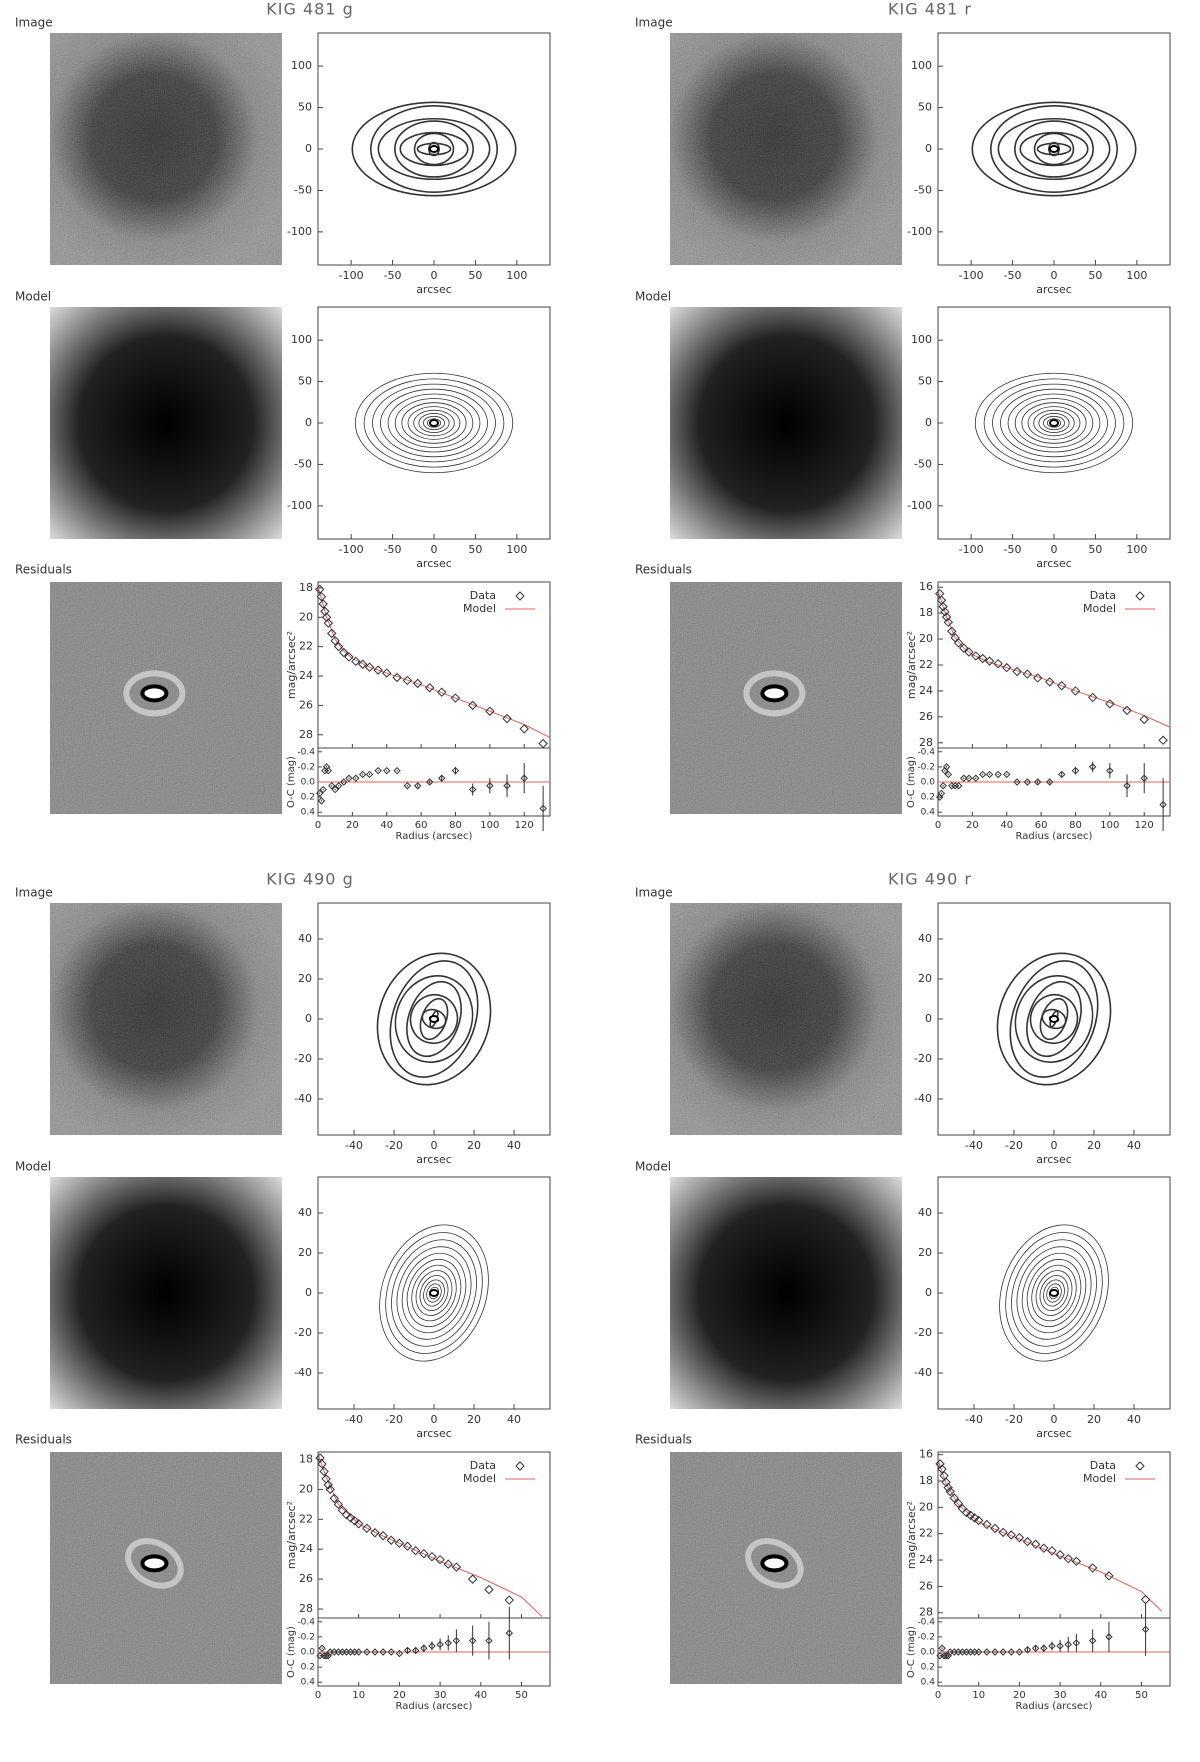  What do you see at coordinates (306, 1637) in the screenshot?
I see `y-tick-label: -0.2` at bounding box center [306, 1637].